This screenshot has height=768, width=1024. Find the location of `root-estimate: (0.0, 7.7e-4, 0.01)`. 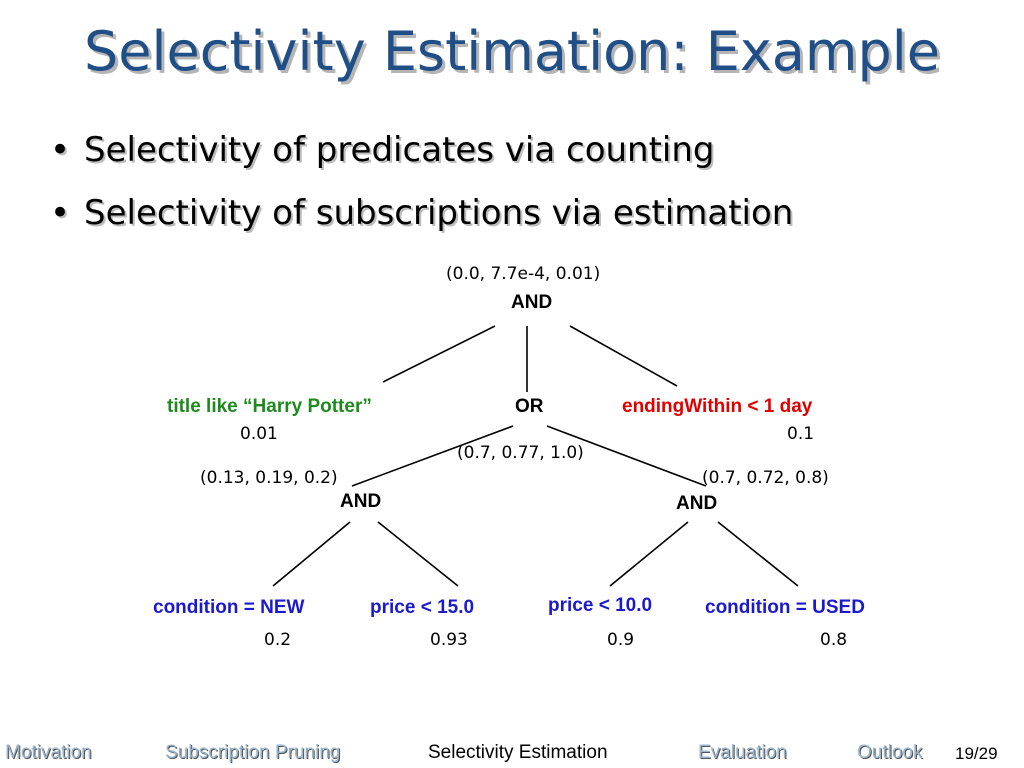

root-estimate: (0.0, 7.7e-4, 0.01) is located at coordinates (523, 274).